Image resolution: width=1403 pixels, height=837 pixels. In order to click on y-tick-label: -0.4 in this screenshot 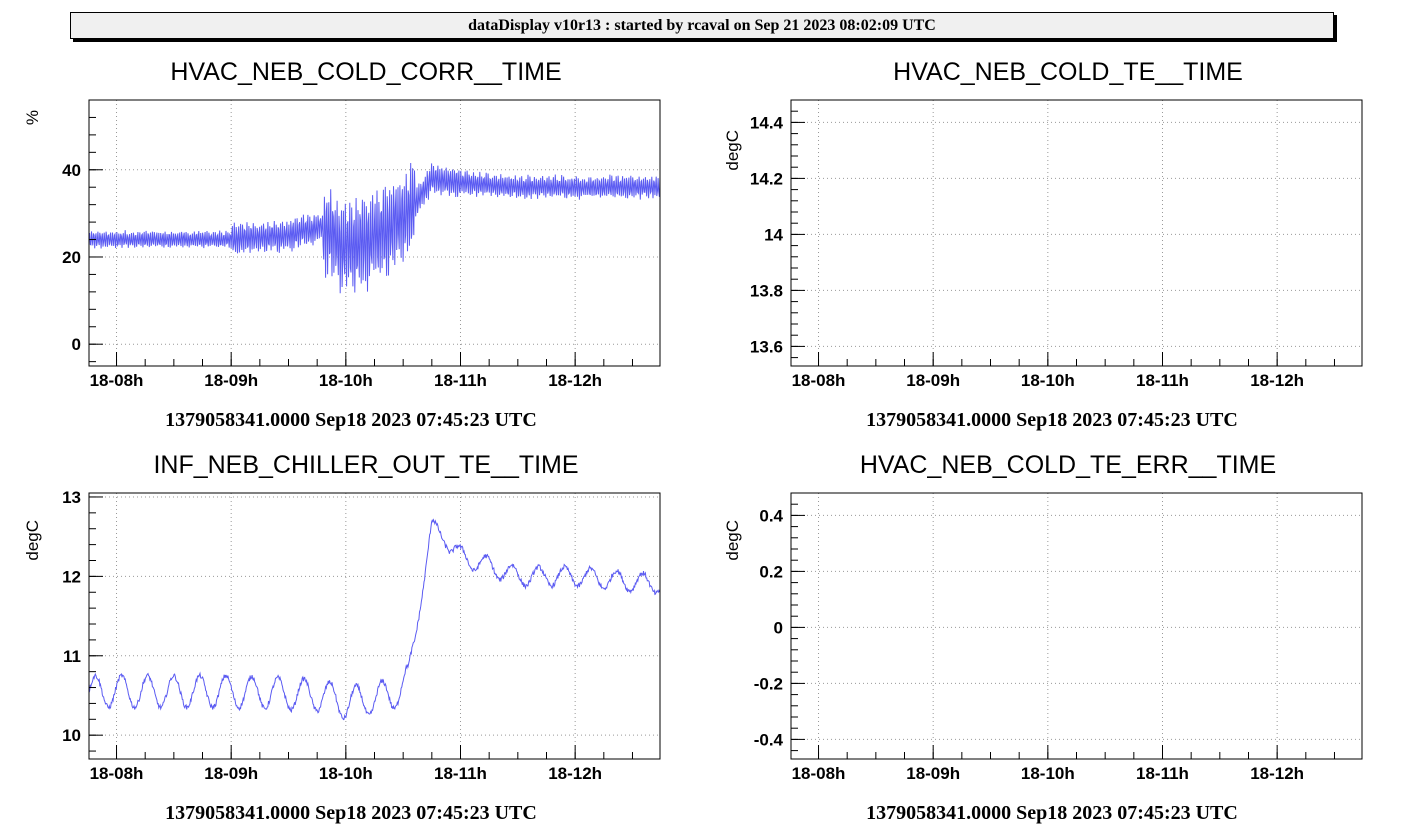, I will do `click(769, 739)`.